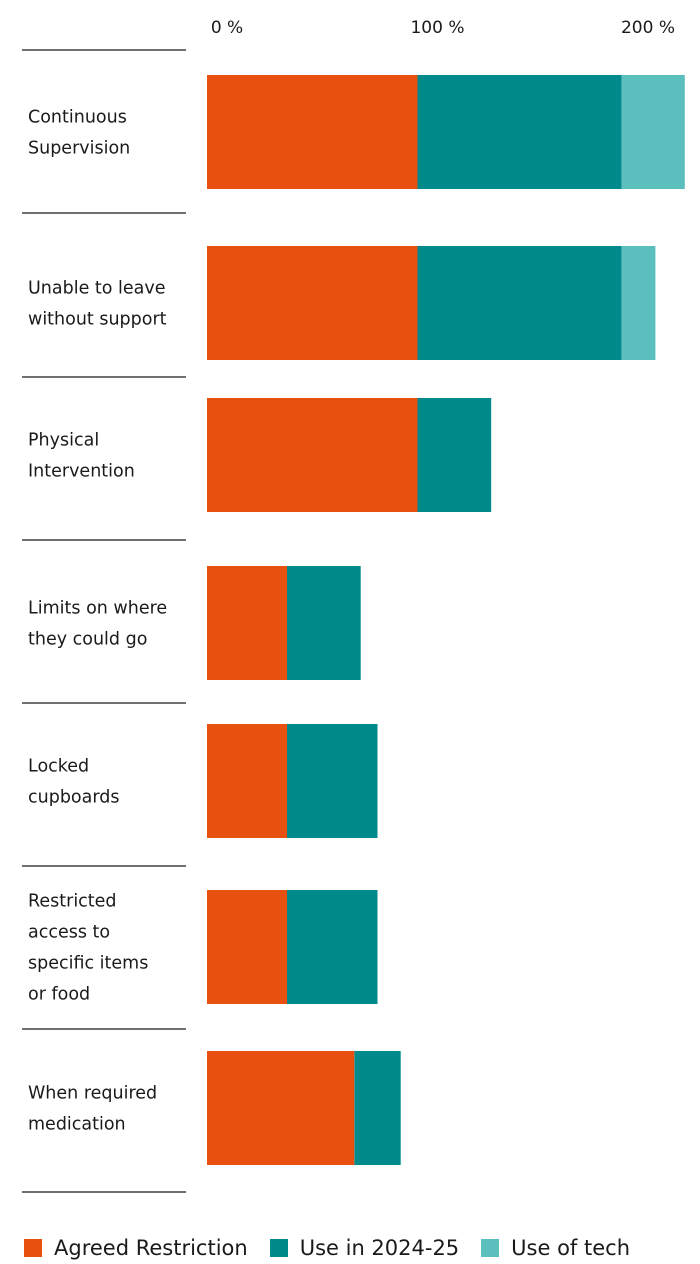  Describe the element at coordinates (97, 304) in the screenshot. I see `category-label: Unable to leave without support` at that location.